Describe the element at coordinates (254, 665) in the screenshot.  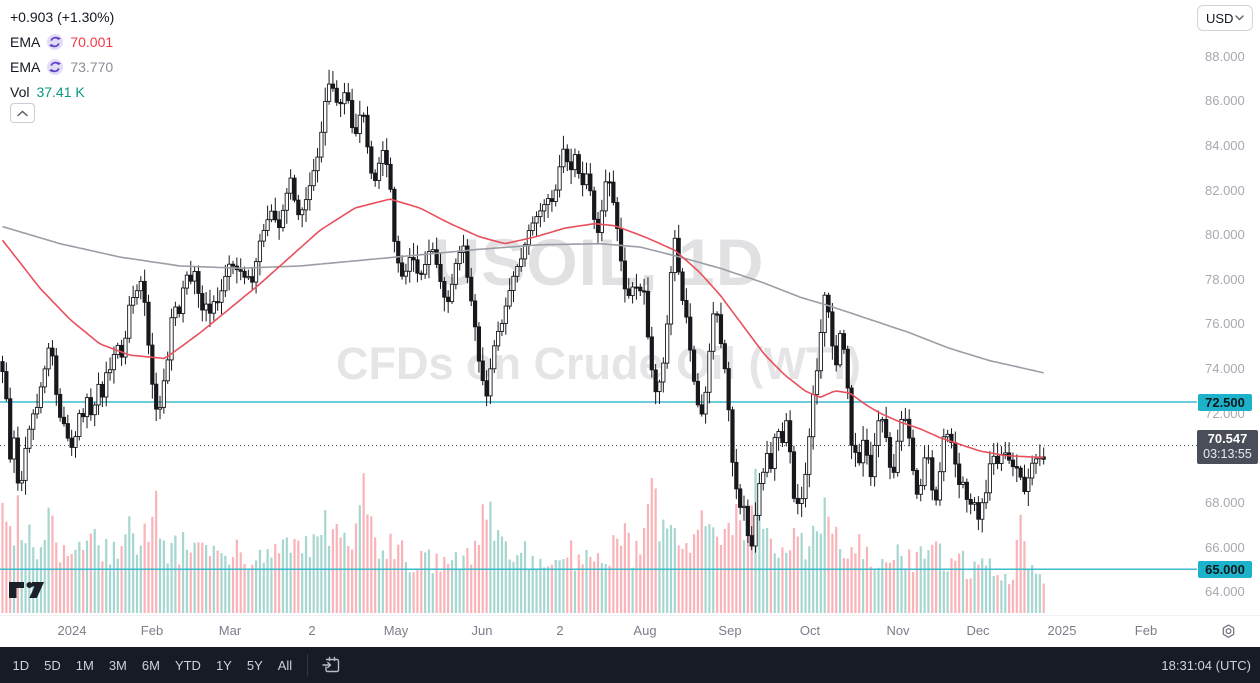
I see `range-button-5y: 5Y` at that location.